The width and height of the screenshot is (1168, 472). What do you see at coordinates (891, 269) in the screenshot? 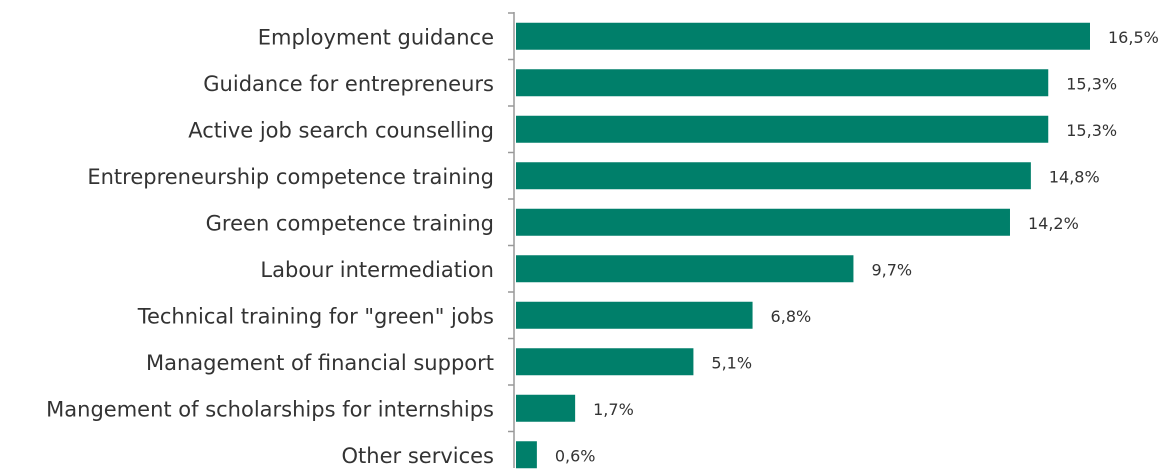
I see `value-label: 9,7%` at bounding box center [891, 269].